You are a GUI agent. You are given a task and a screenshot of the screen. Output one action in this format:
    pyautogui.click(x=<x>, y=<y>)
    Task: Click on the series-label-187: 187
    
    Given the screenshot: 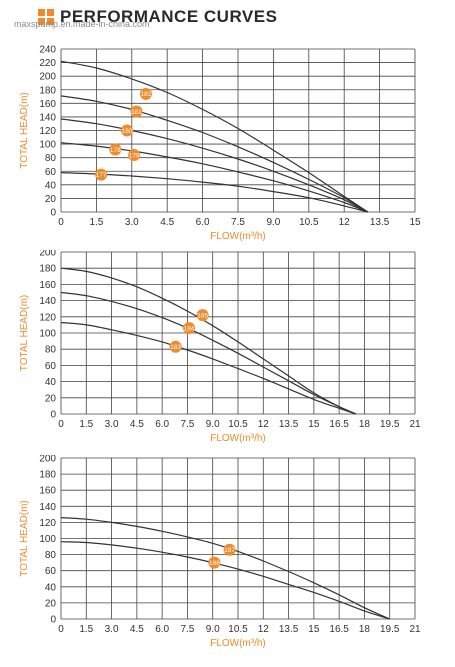 What is the action you would take?
    pyautogui.click(x=229, y=550)
    